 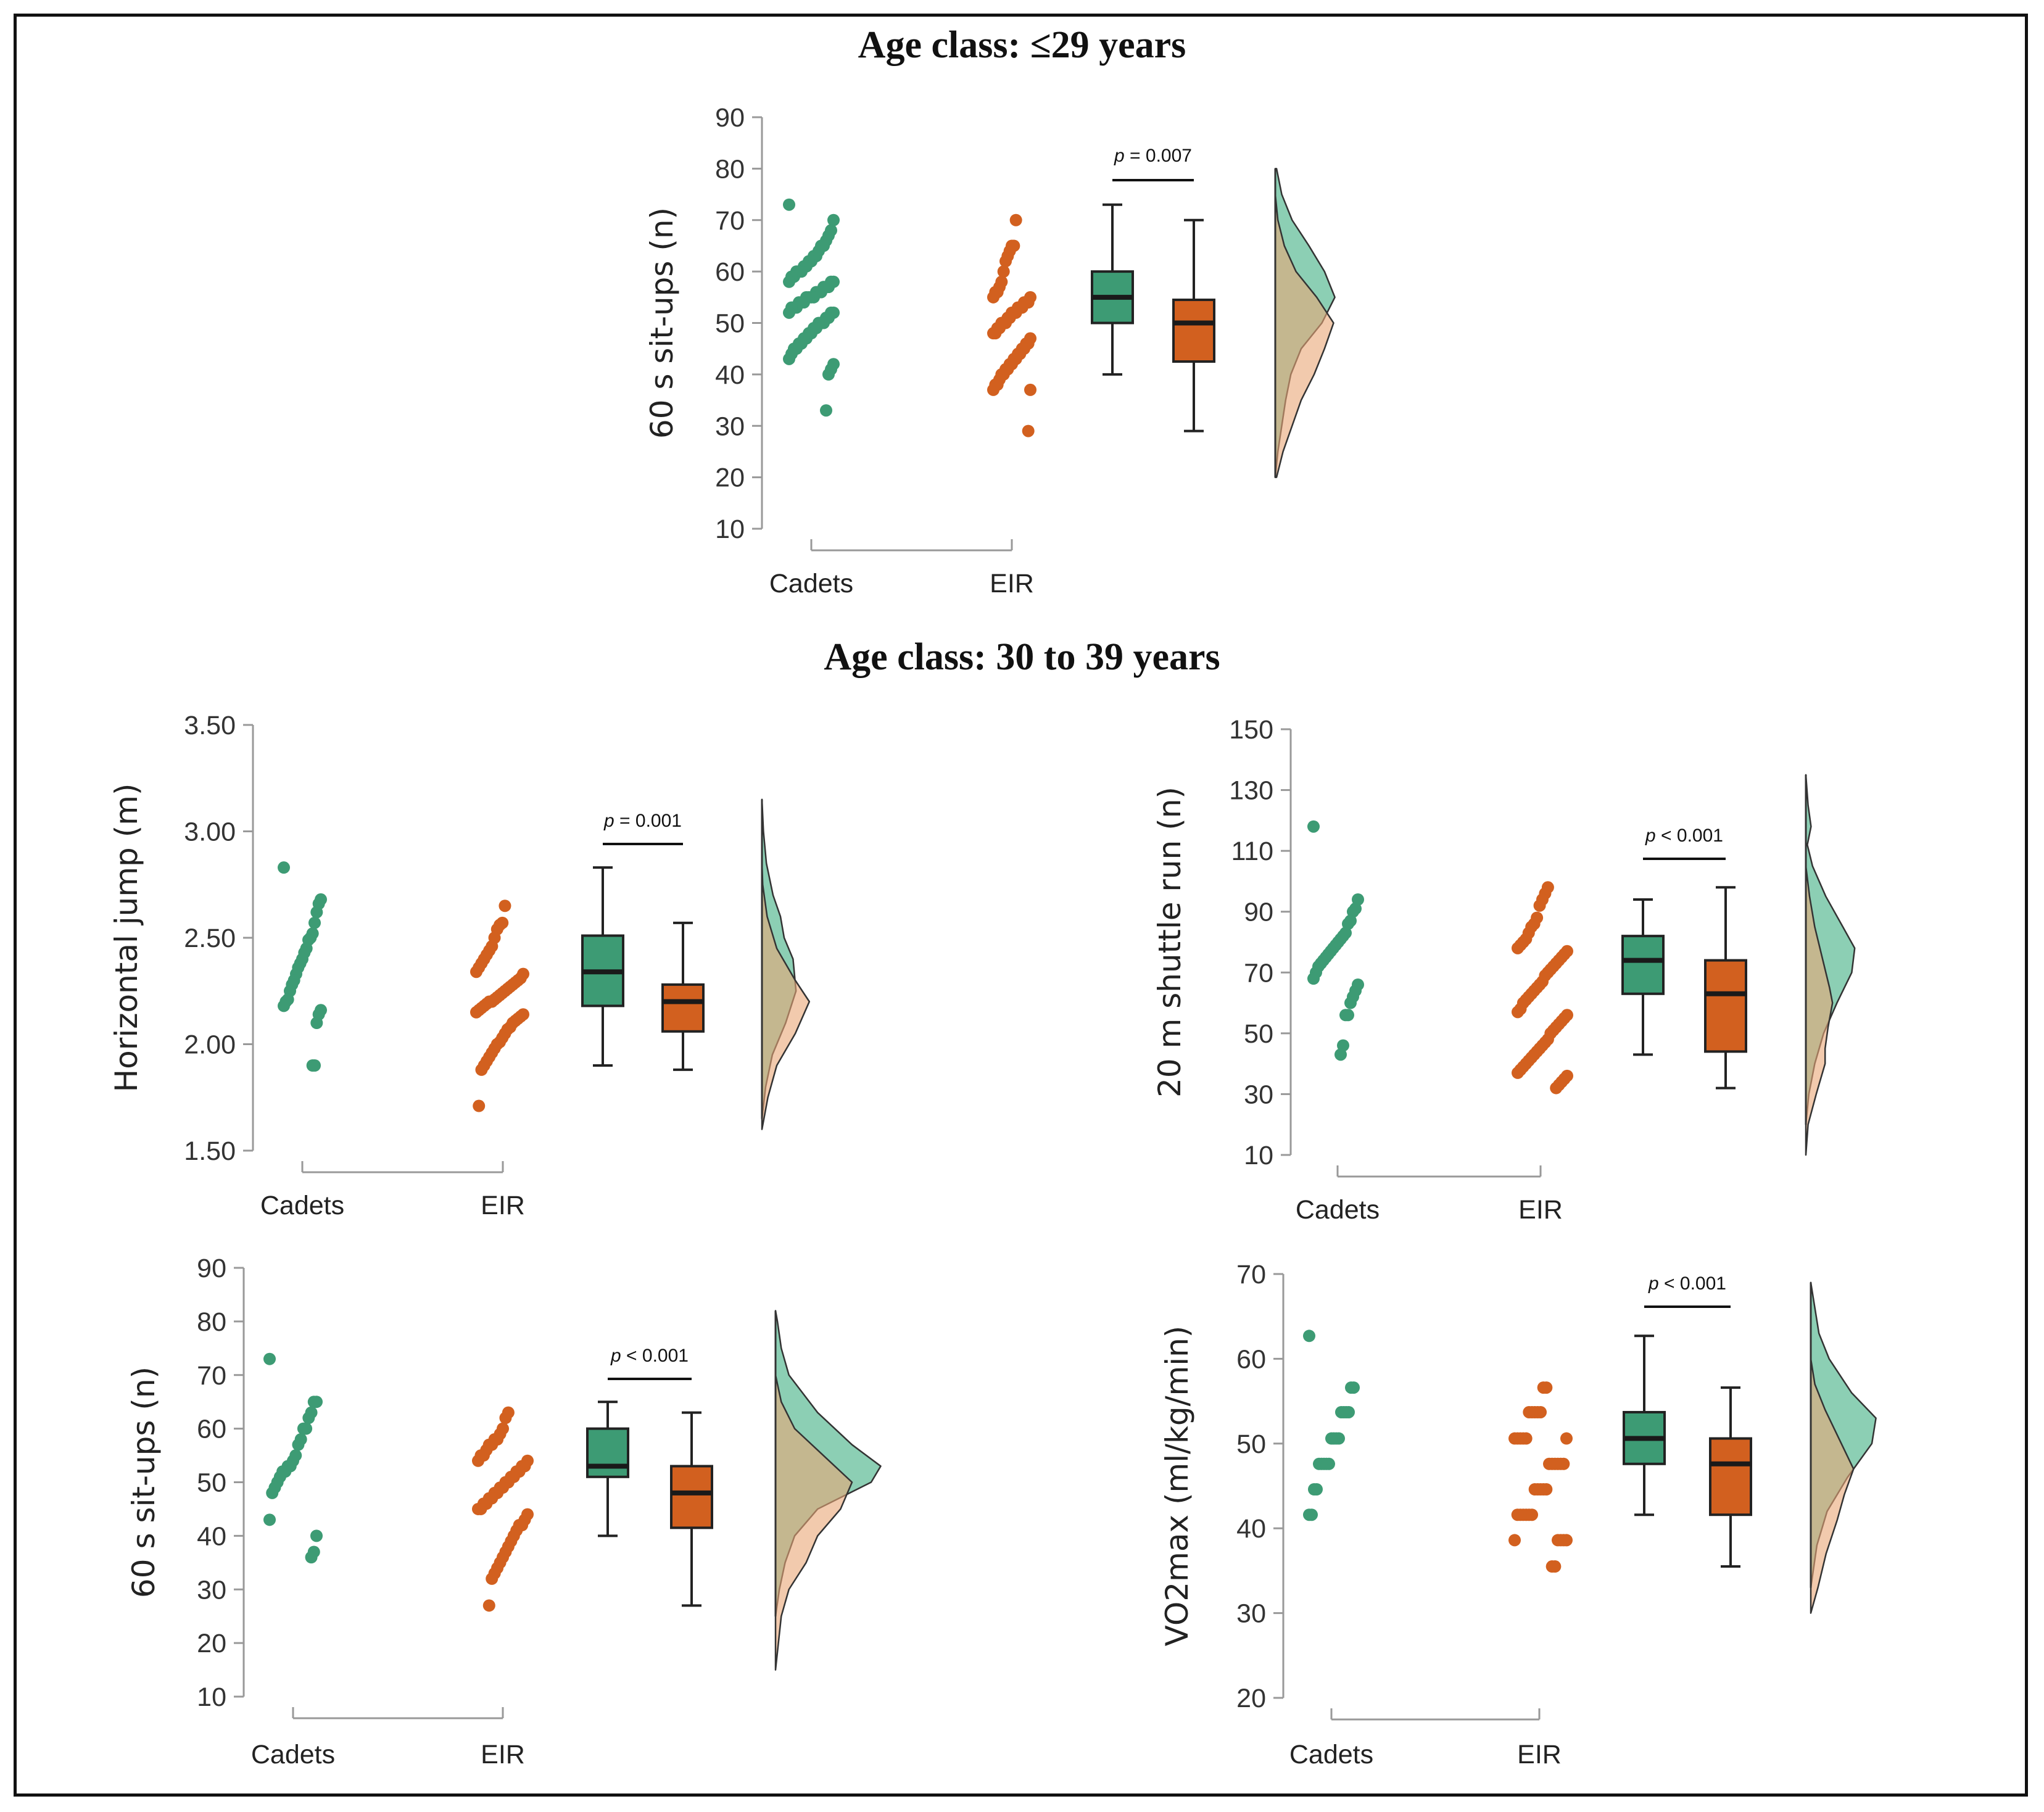 I want to click on y-tick-label: 1.50, so click(x=210, y=1151).